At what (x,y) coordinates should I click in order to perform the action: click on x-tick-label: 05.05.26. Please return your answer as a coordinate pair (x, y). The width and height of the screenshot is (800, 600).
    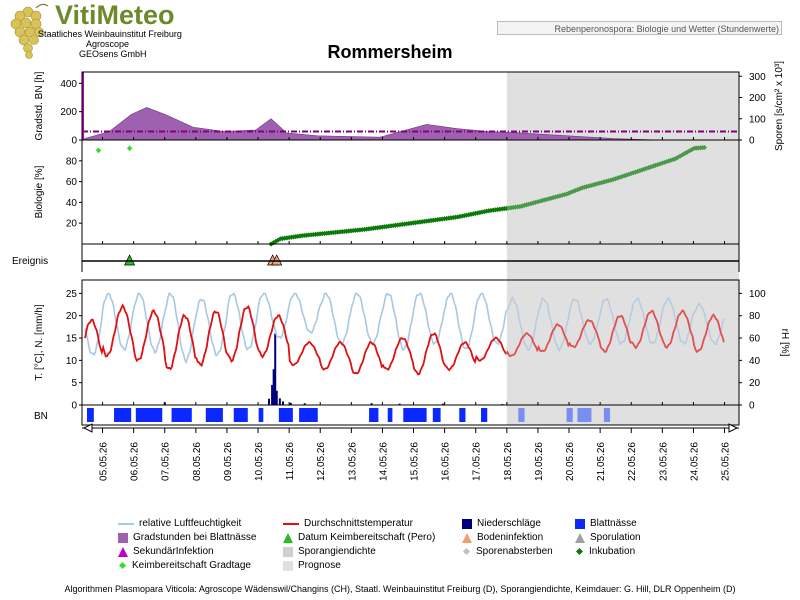
    Looking at the image, I should click on (104, 461).